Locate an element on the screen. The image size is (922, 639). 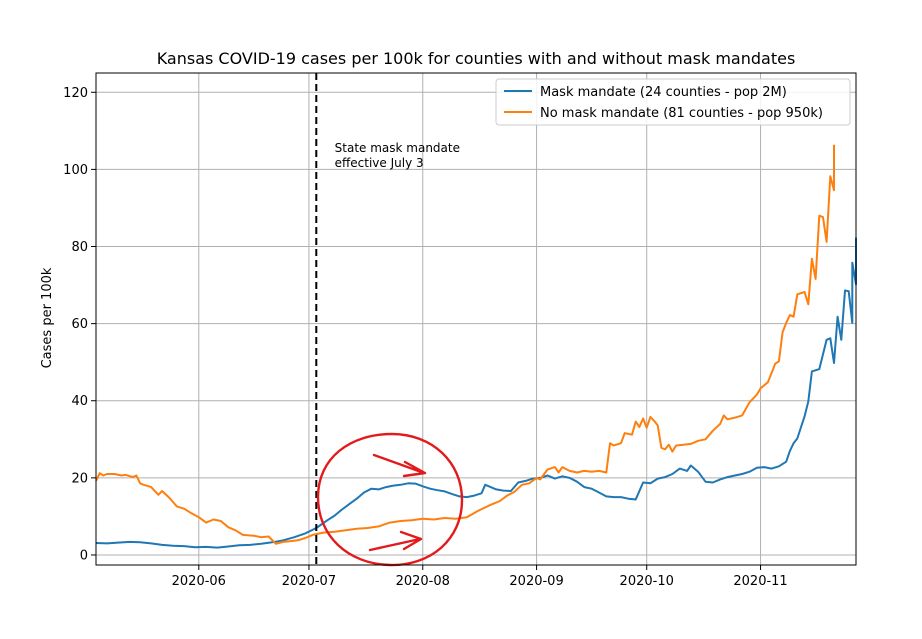
x-tick-label: 2020-11 is located at coordinates (760, 581).